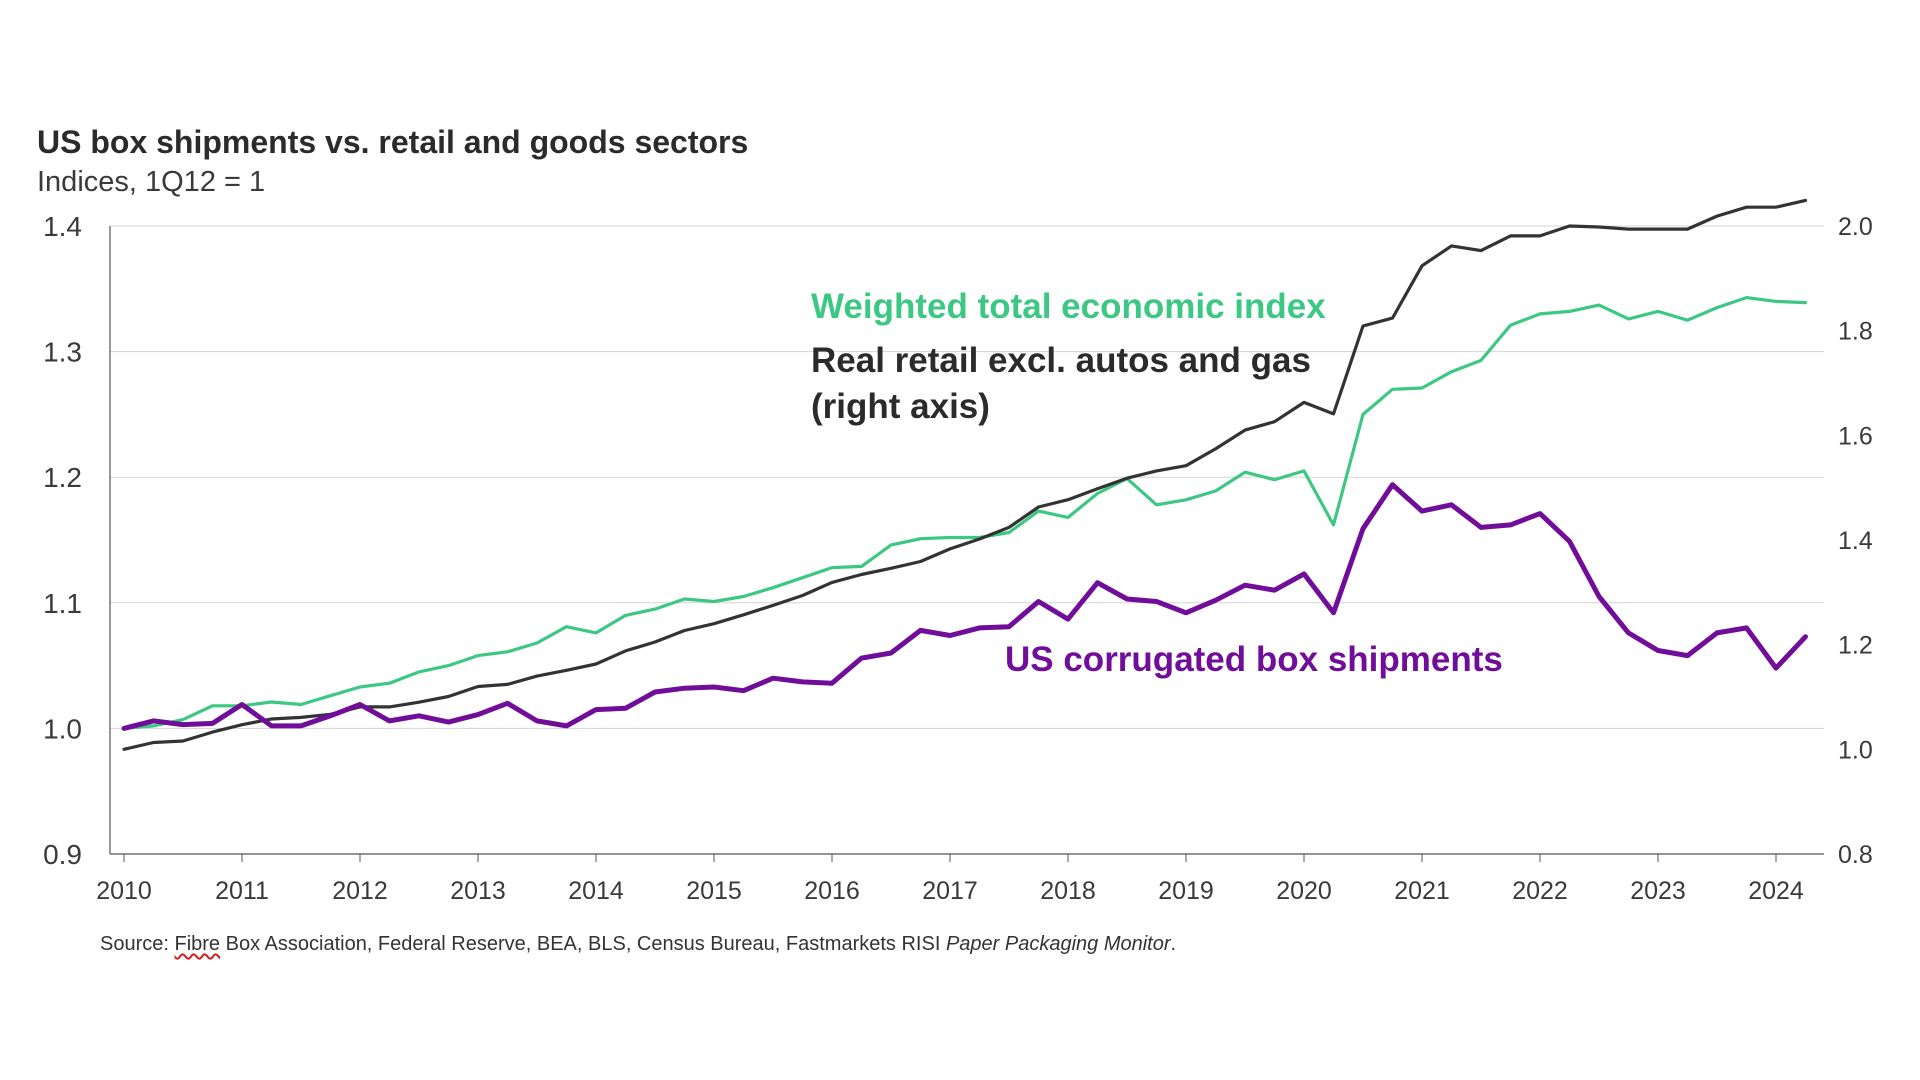 The image size is (1920, 1080). Describe the element at coordinates (62, 854) in the screenshot. I see `y-left-tick-label: 0.9` at that location.